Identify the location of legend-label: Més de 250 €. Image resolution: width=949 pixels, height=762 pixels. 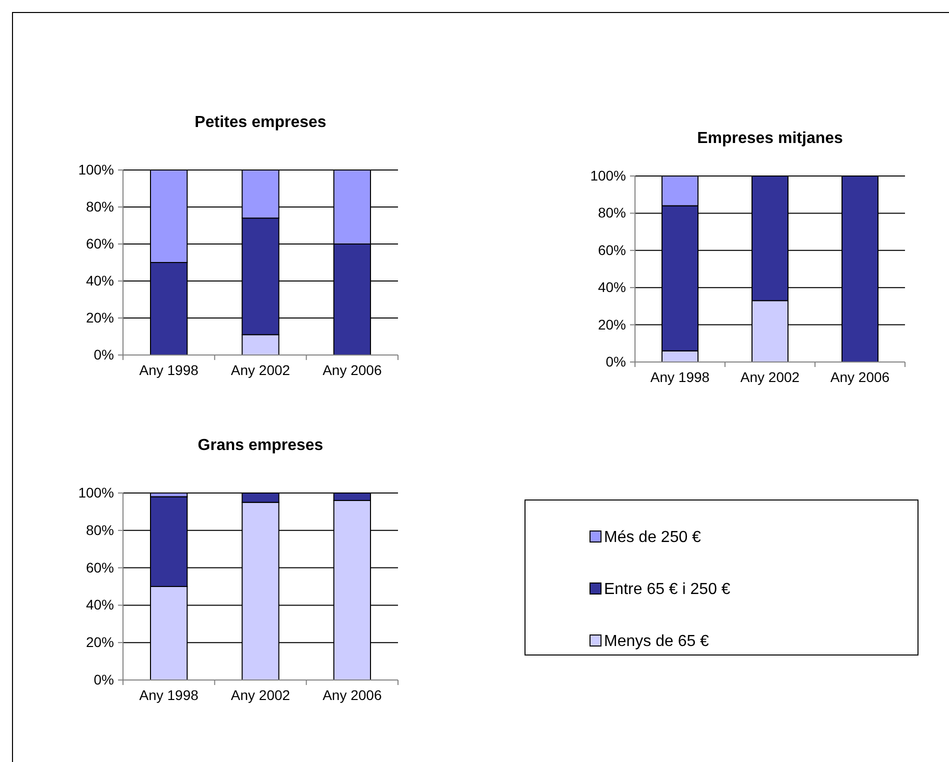
(653, 537).